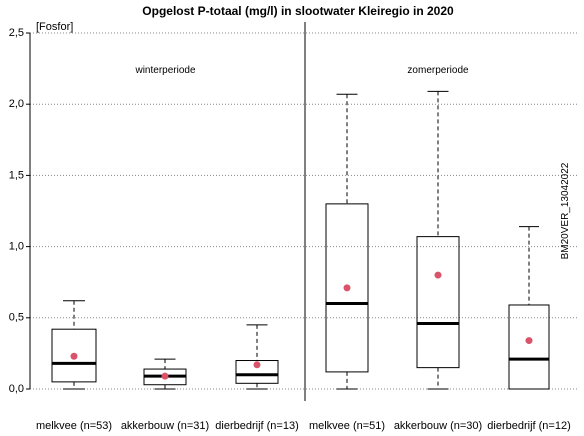  What do you see at coordinates (301, 70) in the screenshot?
I see `period-labels: winterperiode zomerperiode` at bounding box center [301, 70].